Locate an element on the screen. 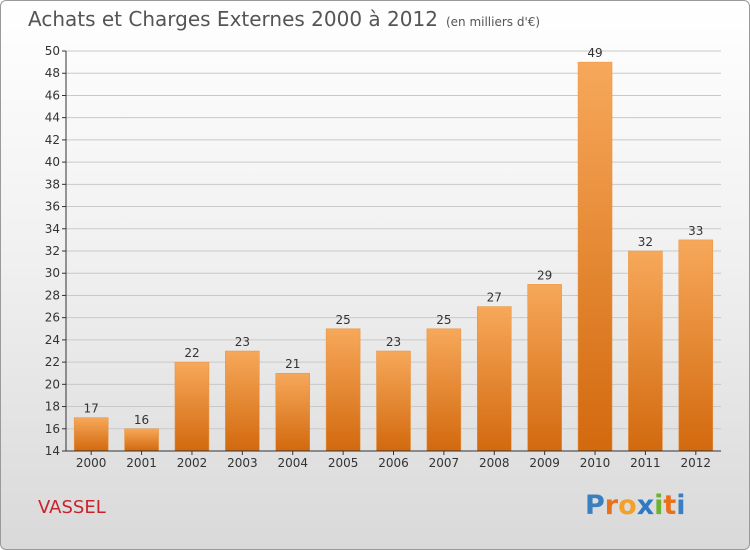 The width and height of the screenshot is (750, 550). bar-2011 is located at coordinates (645, 351).